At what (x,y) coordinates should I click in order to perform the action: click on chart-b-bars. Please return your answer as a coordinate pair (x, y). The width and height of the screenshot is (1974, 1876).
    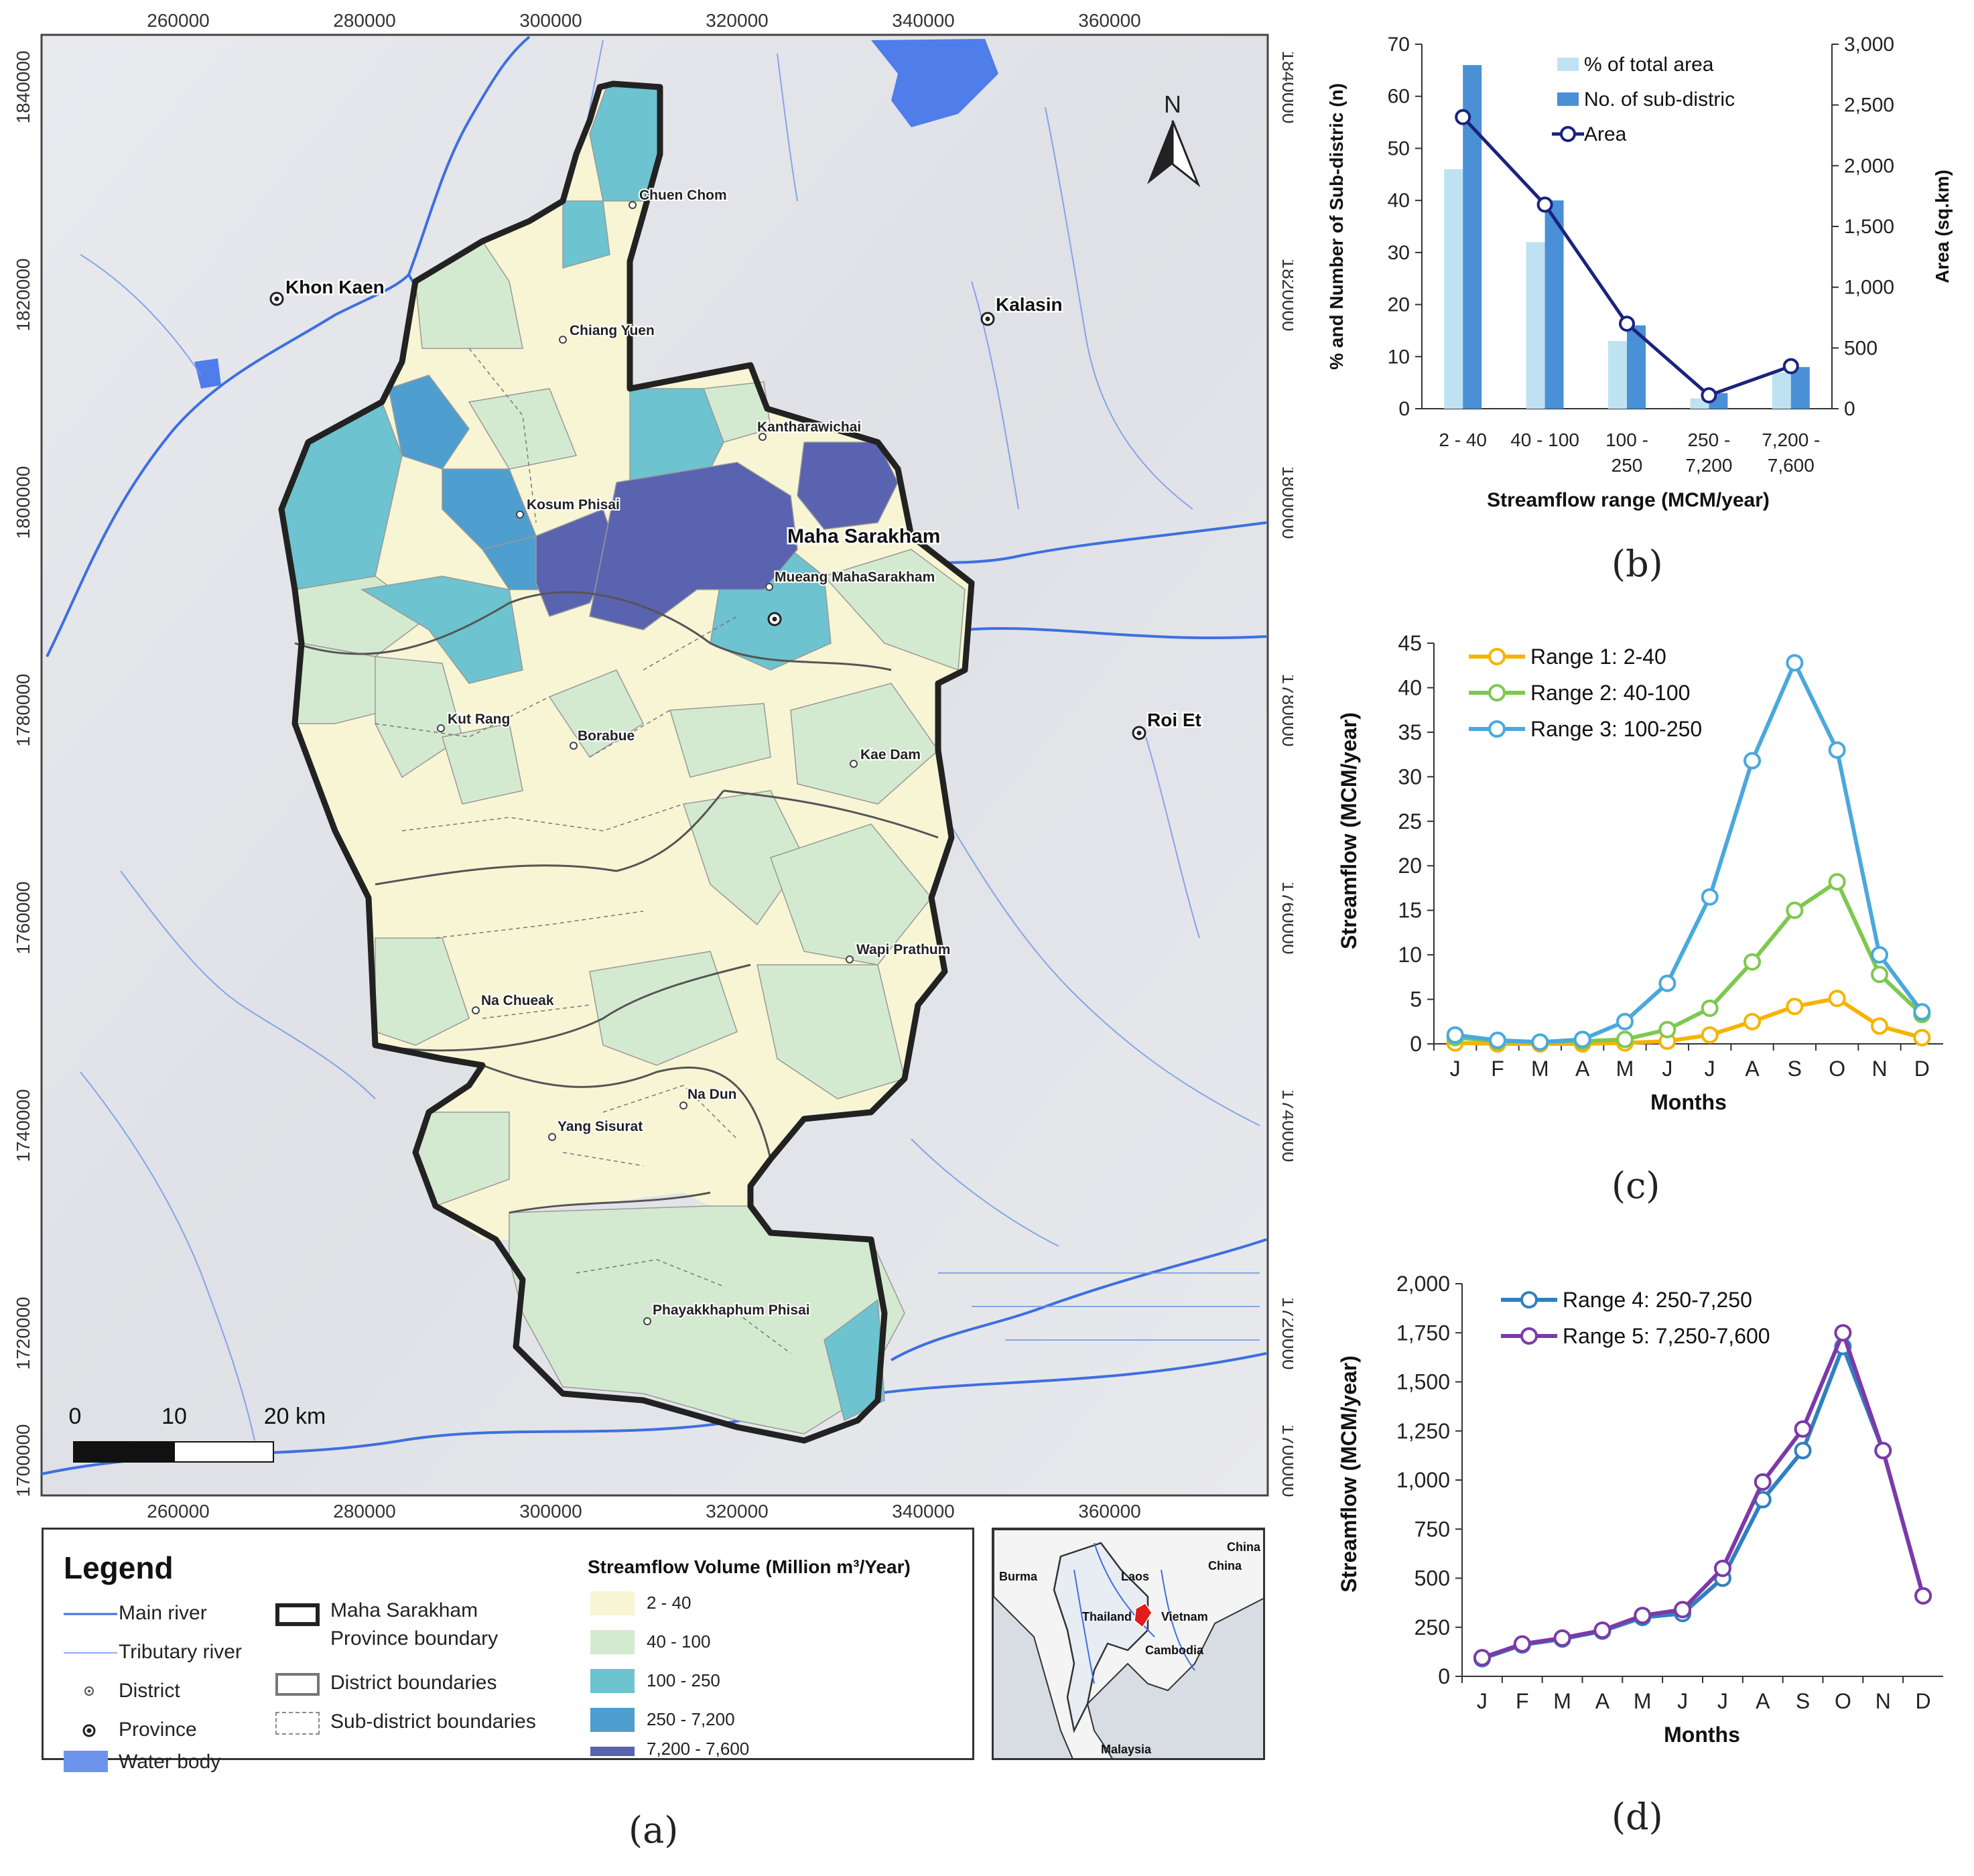
    Looking at the image, I should click on (1627, 237).